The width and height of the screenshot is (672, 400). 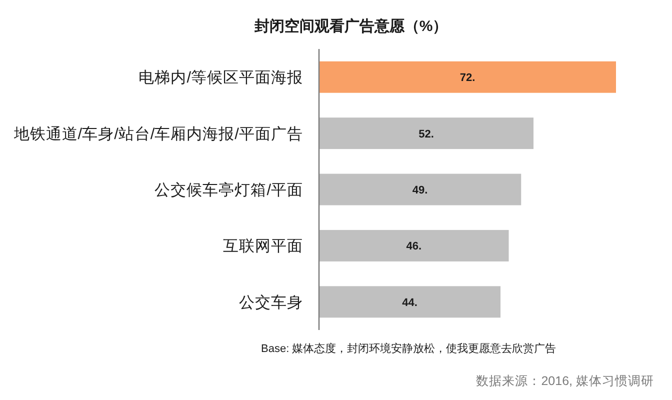 What do you see at coordinates (351, 26) in the screenshot?
I see `title: 封闭空间观看广告意愿（%）` at bounding box center [351, 26].